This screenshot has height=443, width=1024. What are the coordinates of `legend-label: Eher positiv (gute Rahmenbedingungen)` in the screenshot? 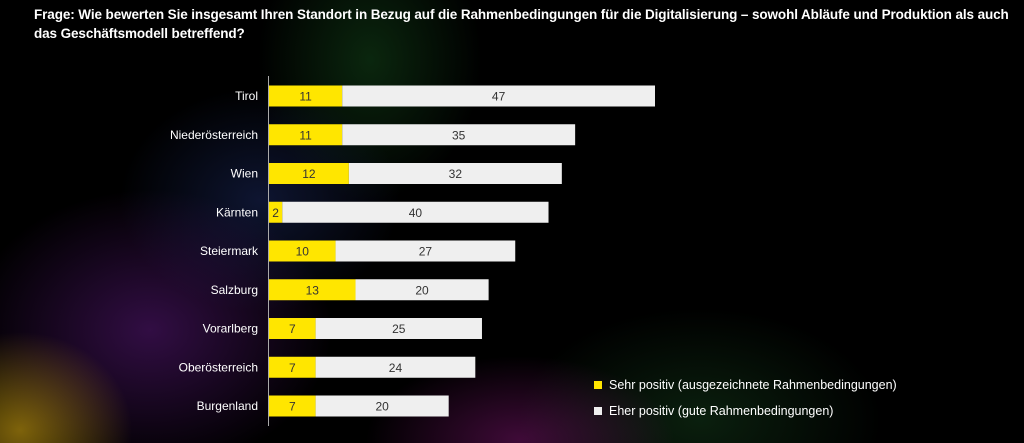 It's located at (721, 411).